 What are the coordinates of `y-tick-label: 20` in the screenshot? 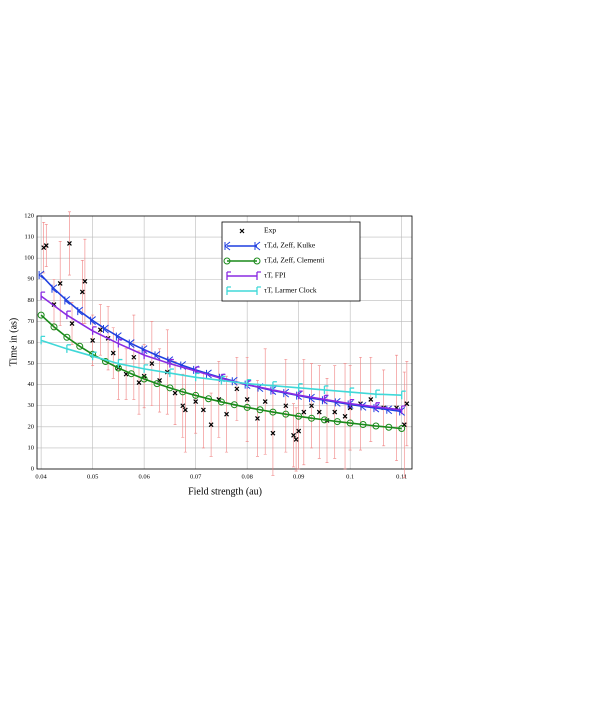 It's located at (31, 426).